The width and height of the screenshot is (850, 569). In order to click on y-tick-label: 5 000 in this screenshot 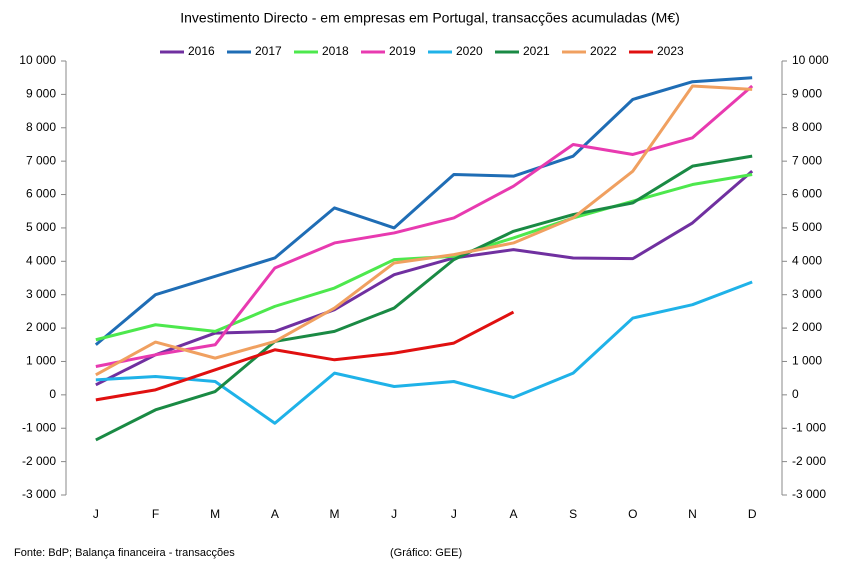, I will do `click(41, 227)`.